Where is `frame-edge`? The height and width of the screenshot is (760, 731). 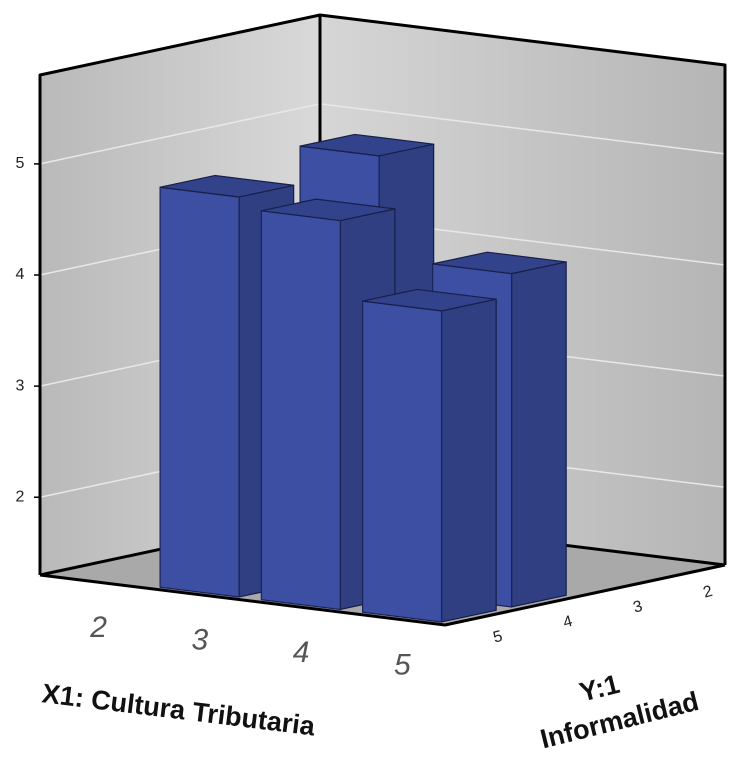
frame-edge is located at coordinates (382, 595).